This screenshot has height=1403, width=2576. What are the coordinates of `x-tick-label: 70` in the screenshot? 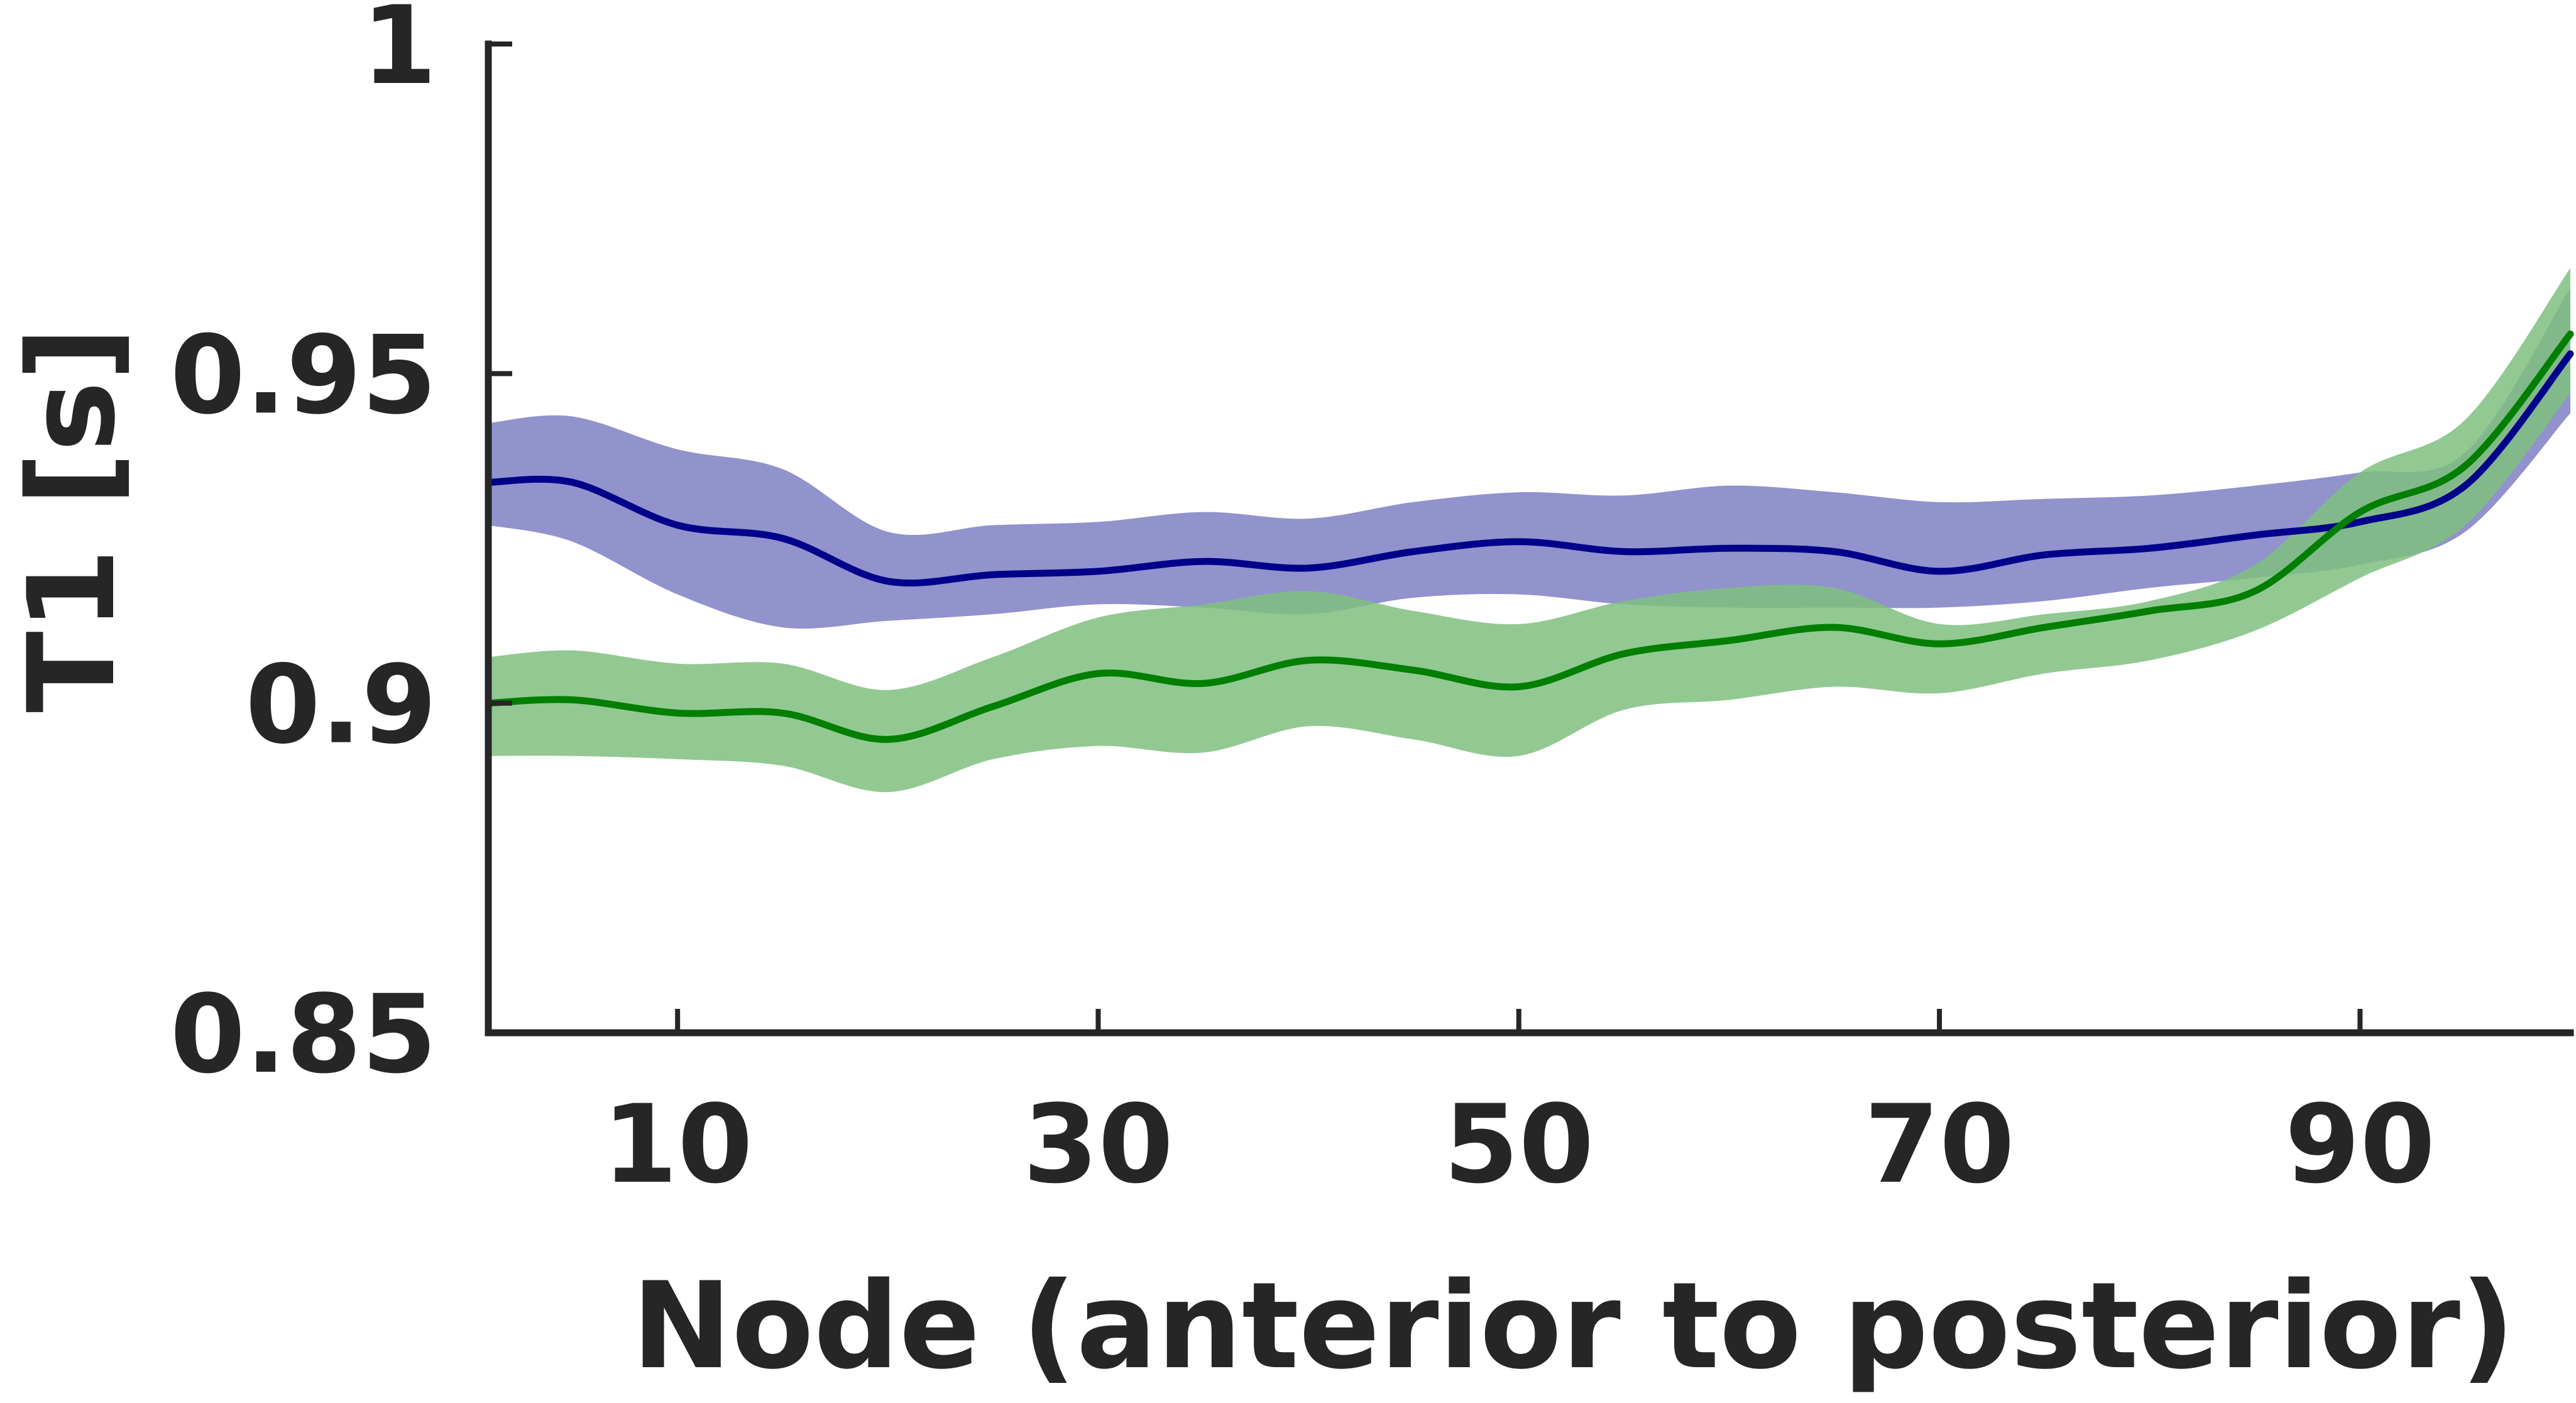 It's located at (1939, 1144).